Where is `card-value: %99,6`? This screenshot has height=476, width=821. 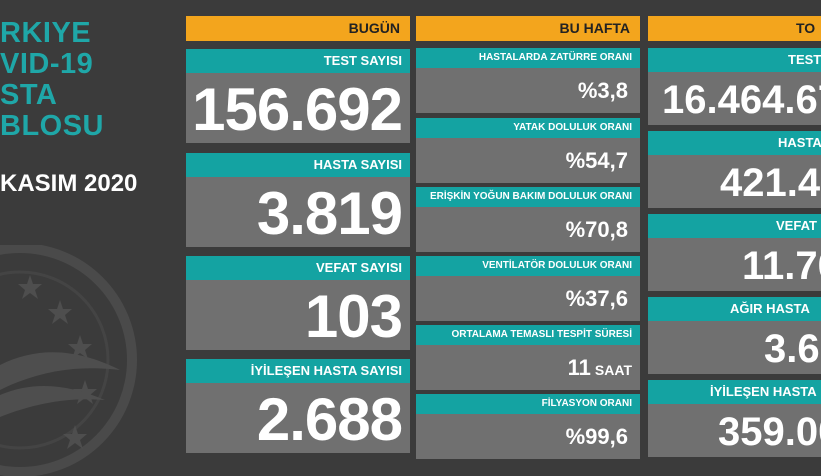 card-value: %99,6 is located at coordinates (528, 436).